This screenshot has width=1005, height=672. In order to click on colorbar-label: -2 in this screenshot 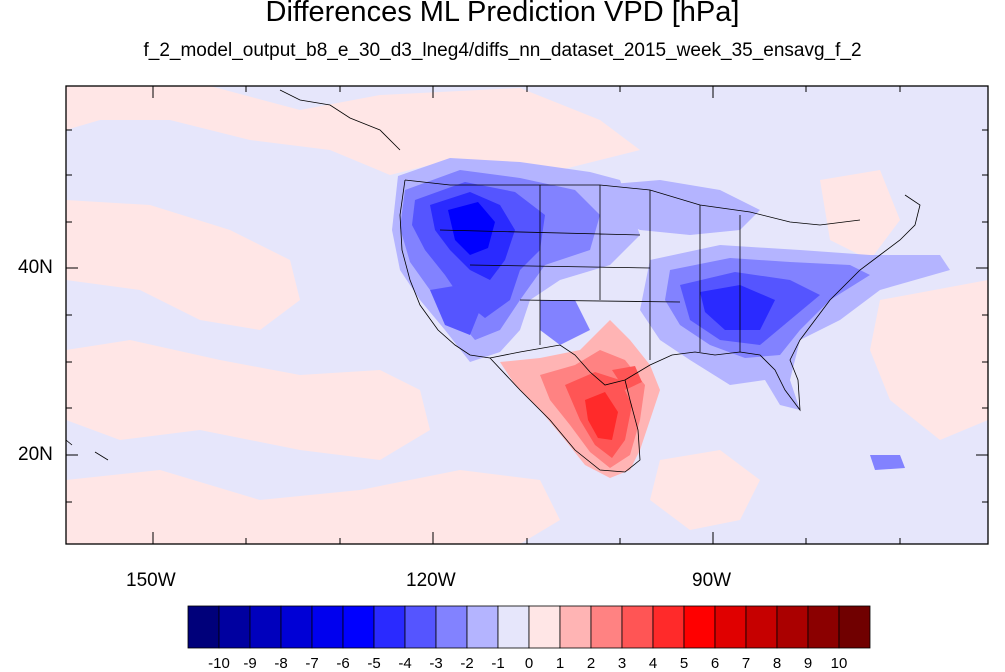, I will do `click(467, 663)`.